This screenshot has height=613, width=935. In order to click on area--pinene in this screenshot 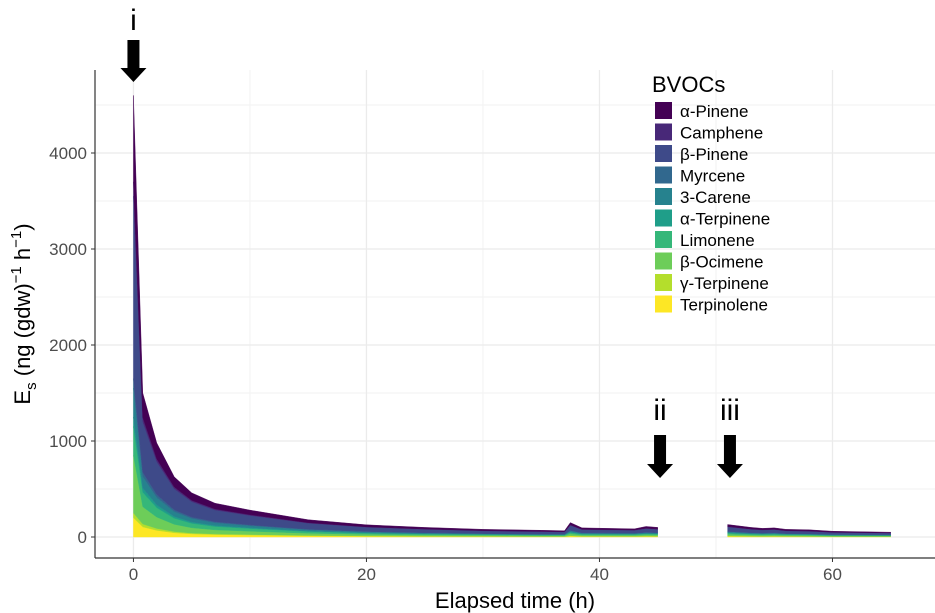, I will do `click(809, 529)`.